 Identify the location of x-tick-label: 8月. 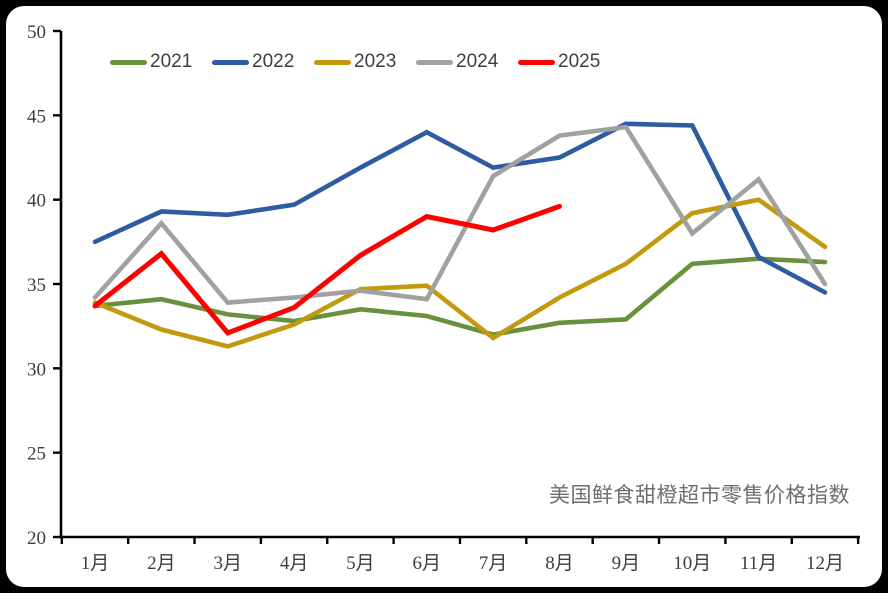
(559, 563).